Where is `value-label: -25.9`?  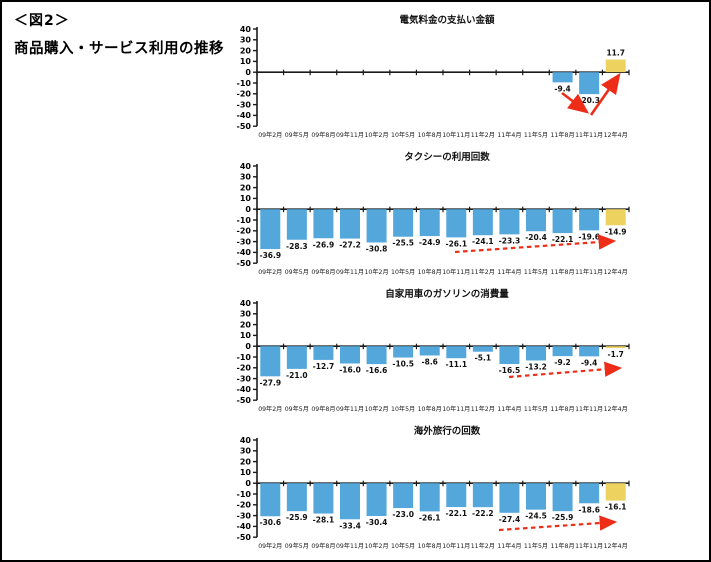
value-label: -25.9 is located at coordinates (563, 517).